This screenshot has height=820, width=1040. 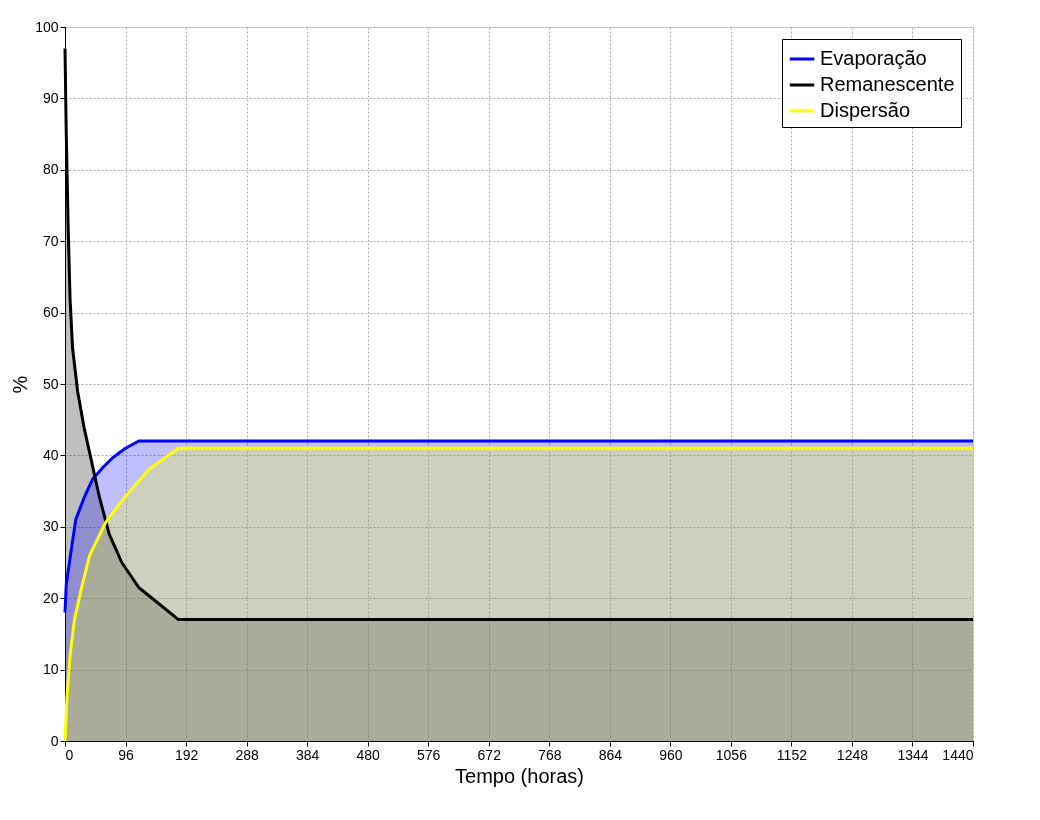 I want to click on x-tick-label: 1440, so click(x=958, y=754).